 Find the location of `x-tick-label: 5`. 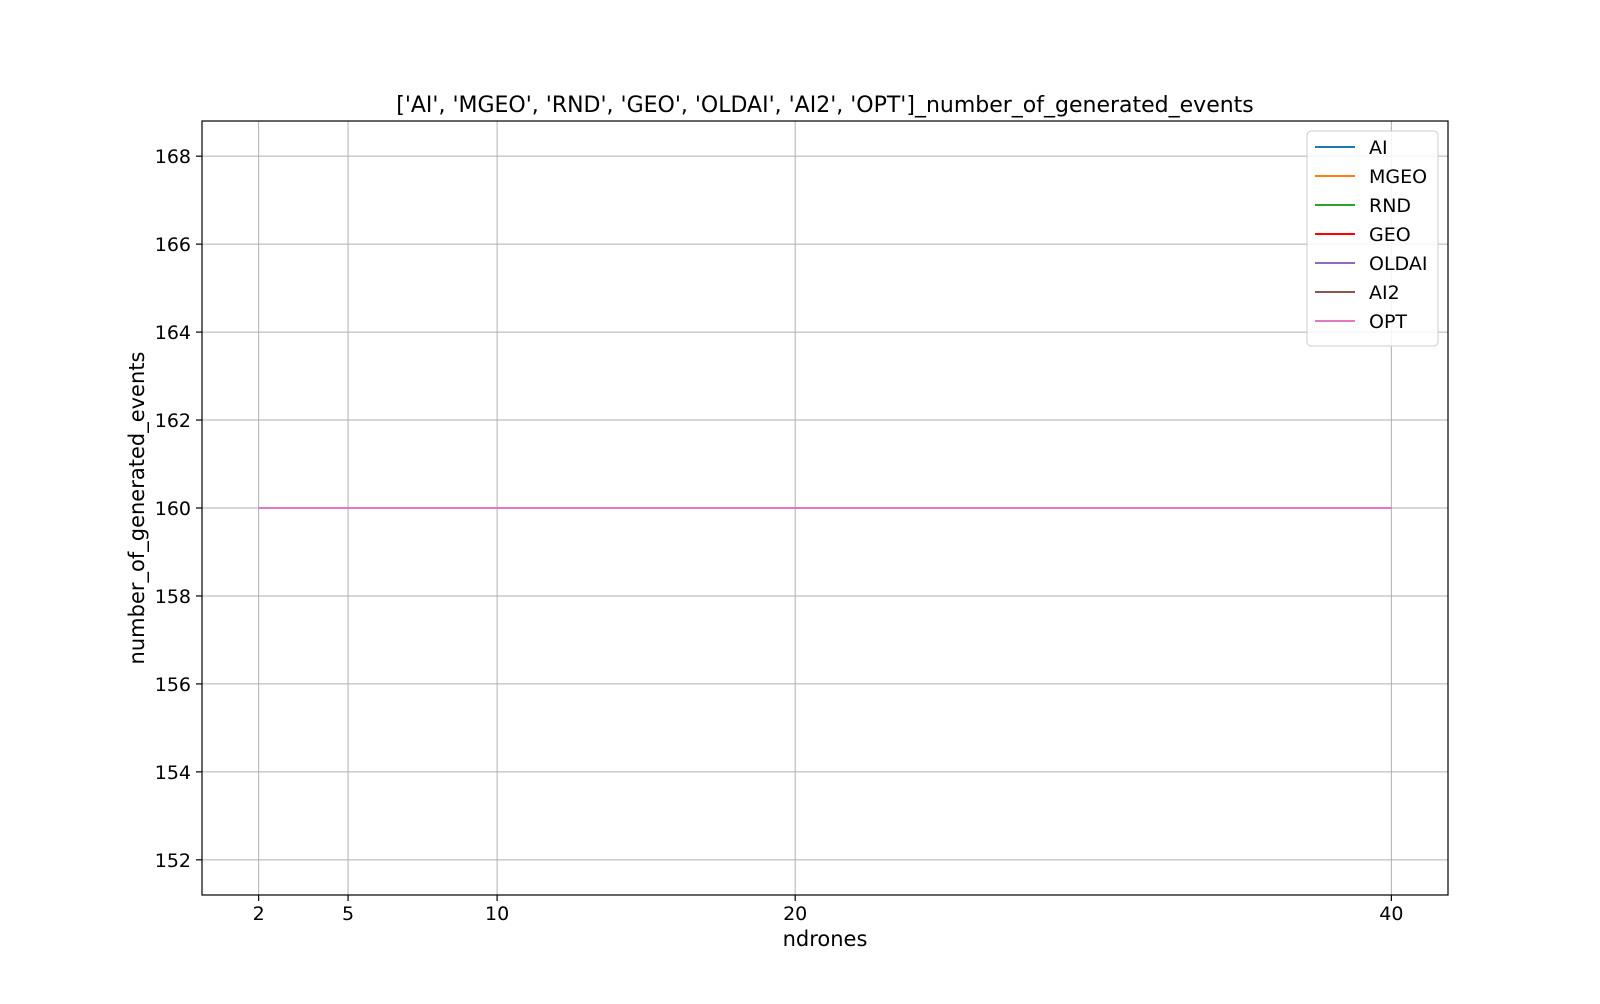

x-tick-label: 5 is located at coordinates (348, 914).